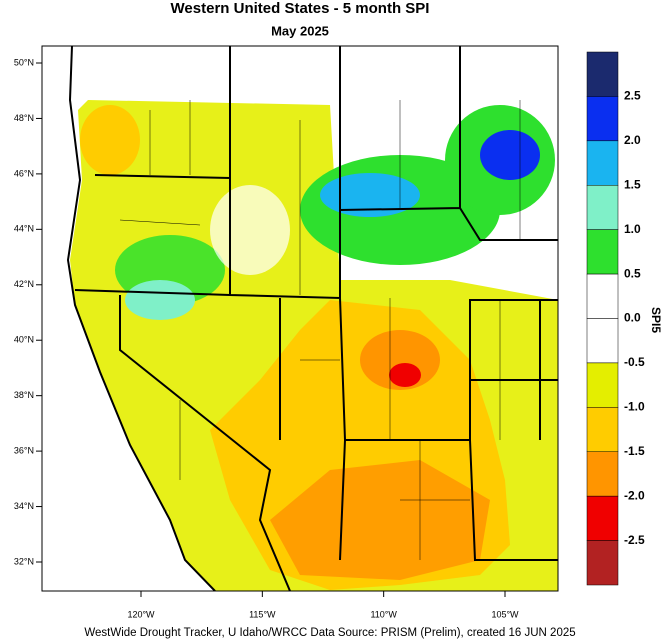  Describe the element at coordinates (24, 506) in the screenshot. I see `lat-label: 34°N` at that location.